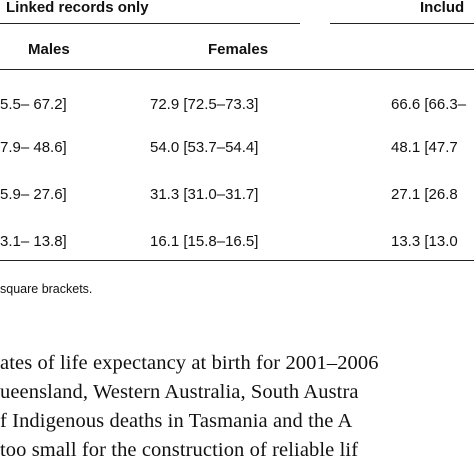 The width and height of the screenshot is (474, 474). I want to click on group-rule-right, so click(402, 23).